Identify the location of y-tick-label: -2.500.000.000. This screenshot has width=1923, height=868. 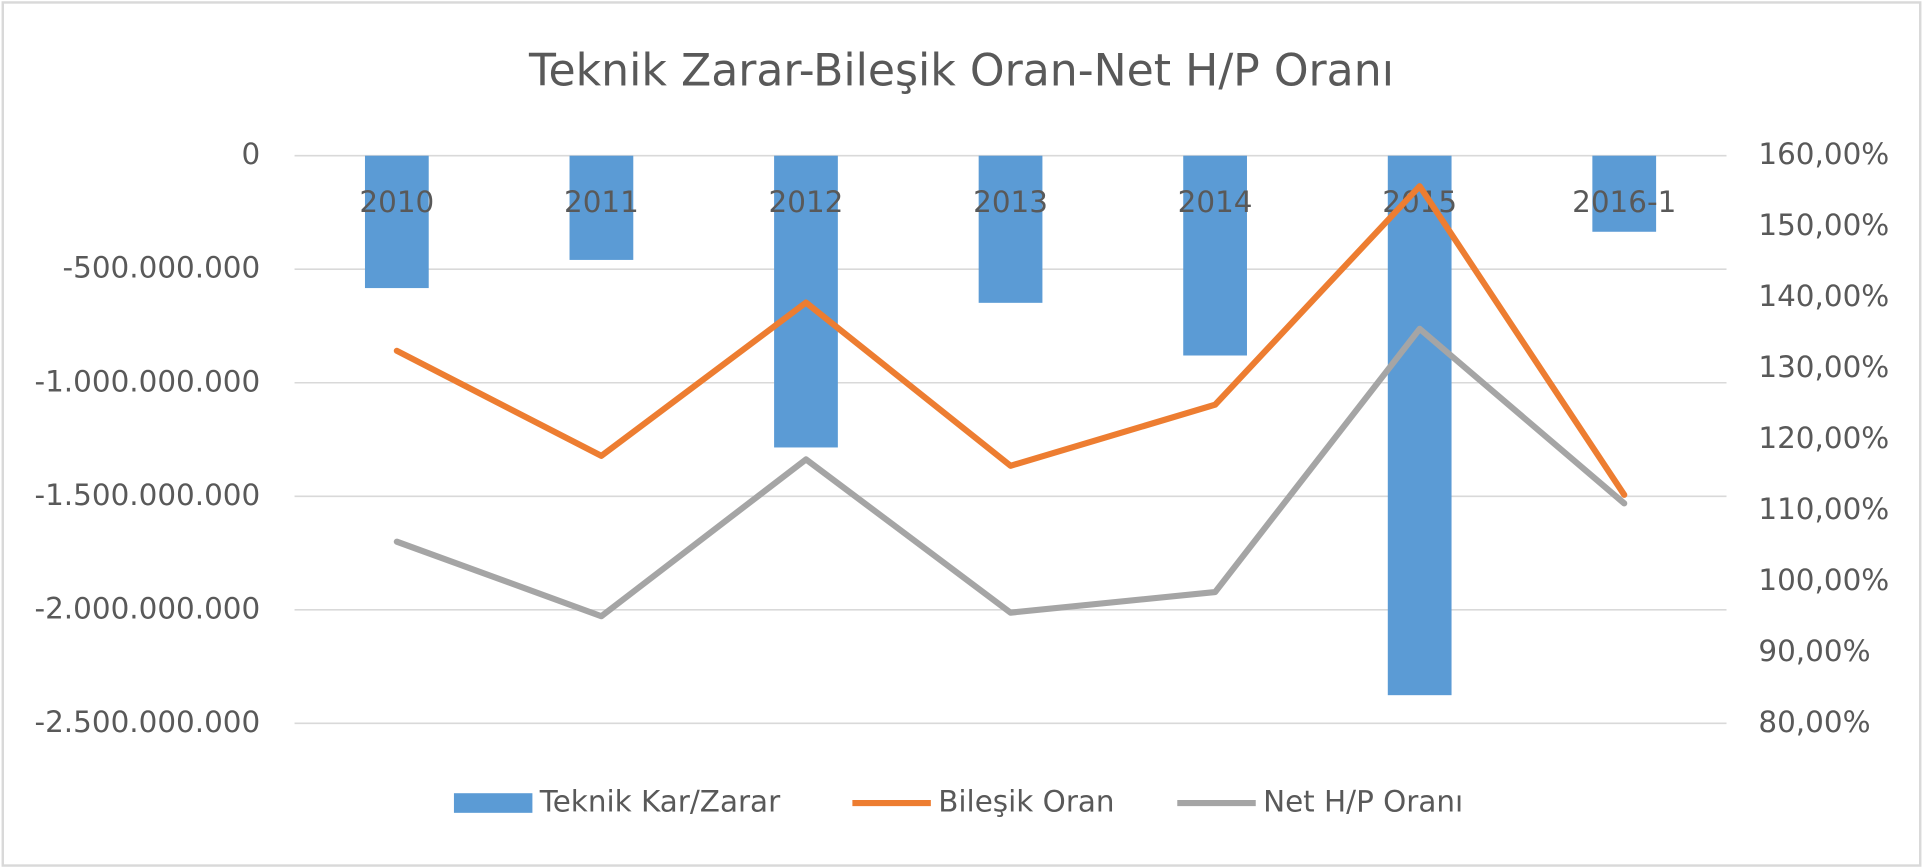
(147, 722).